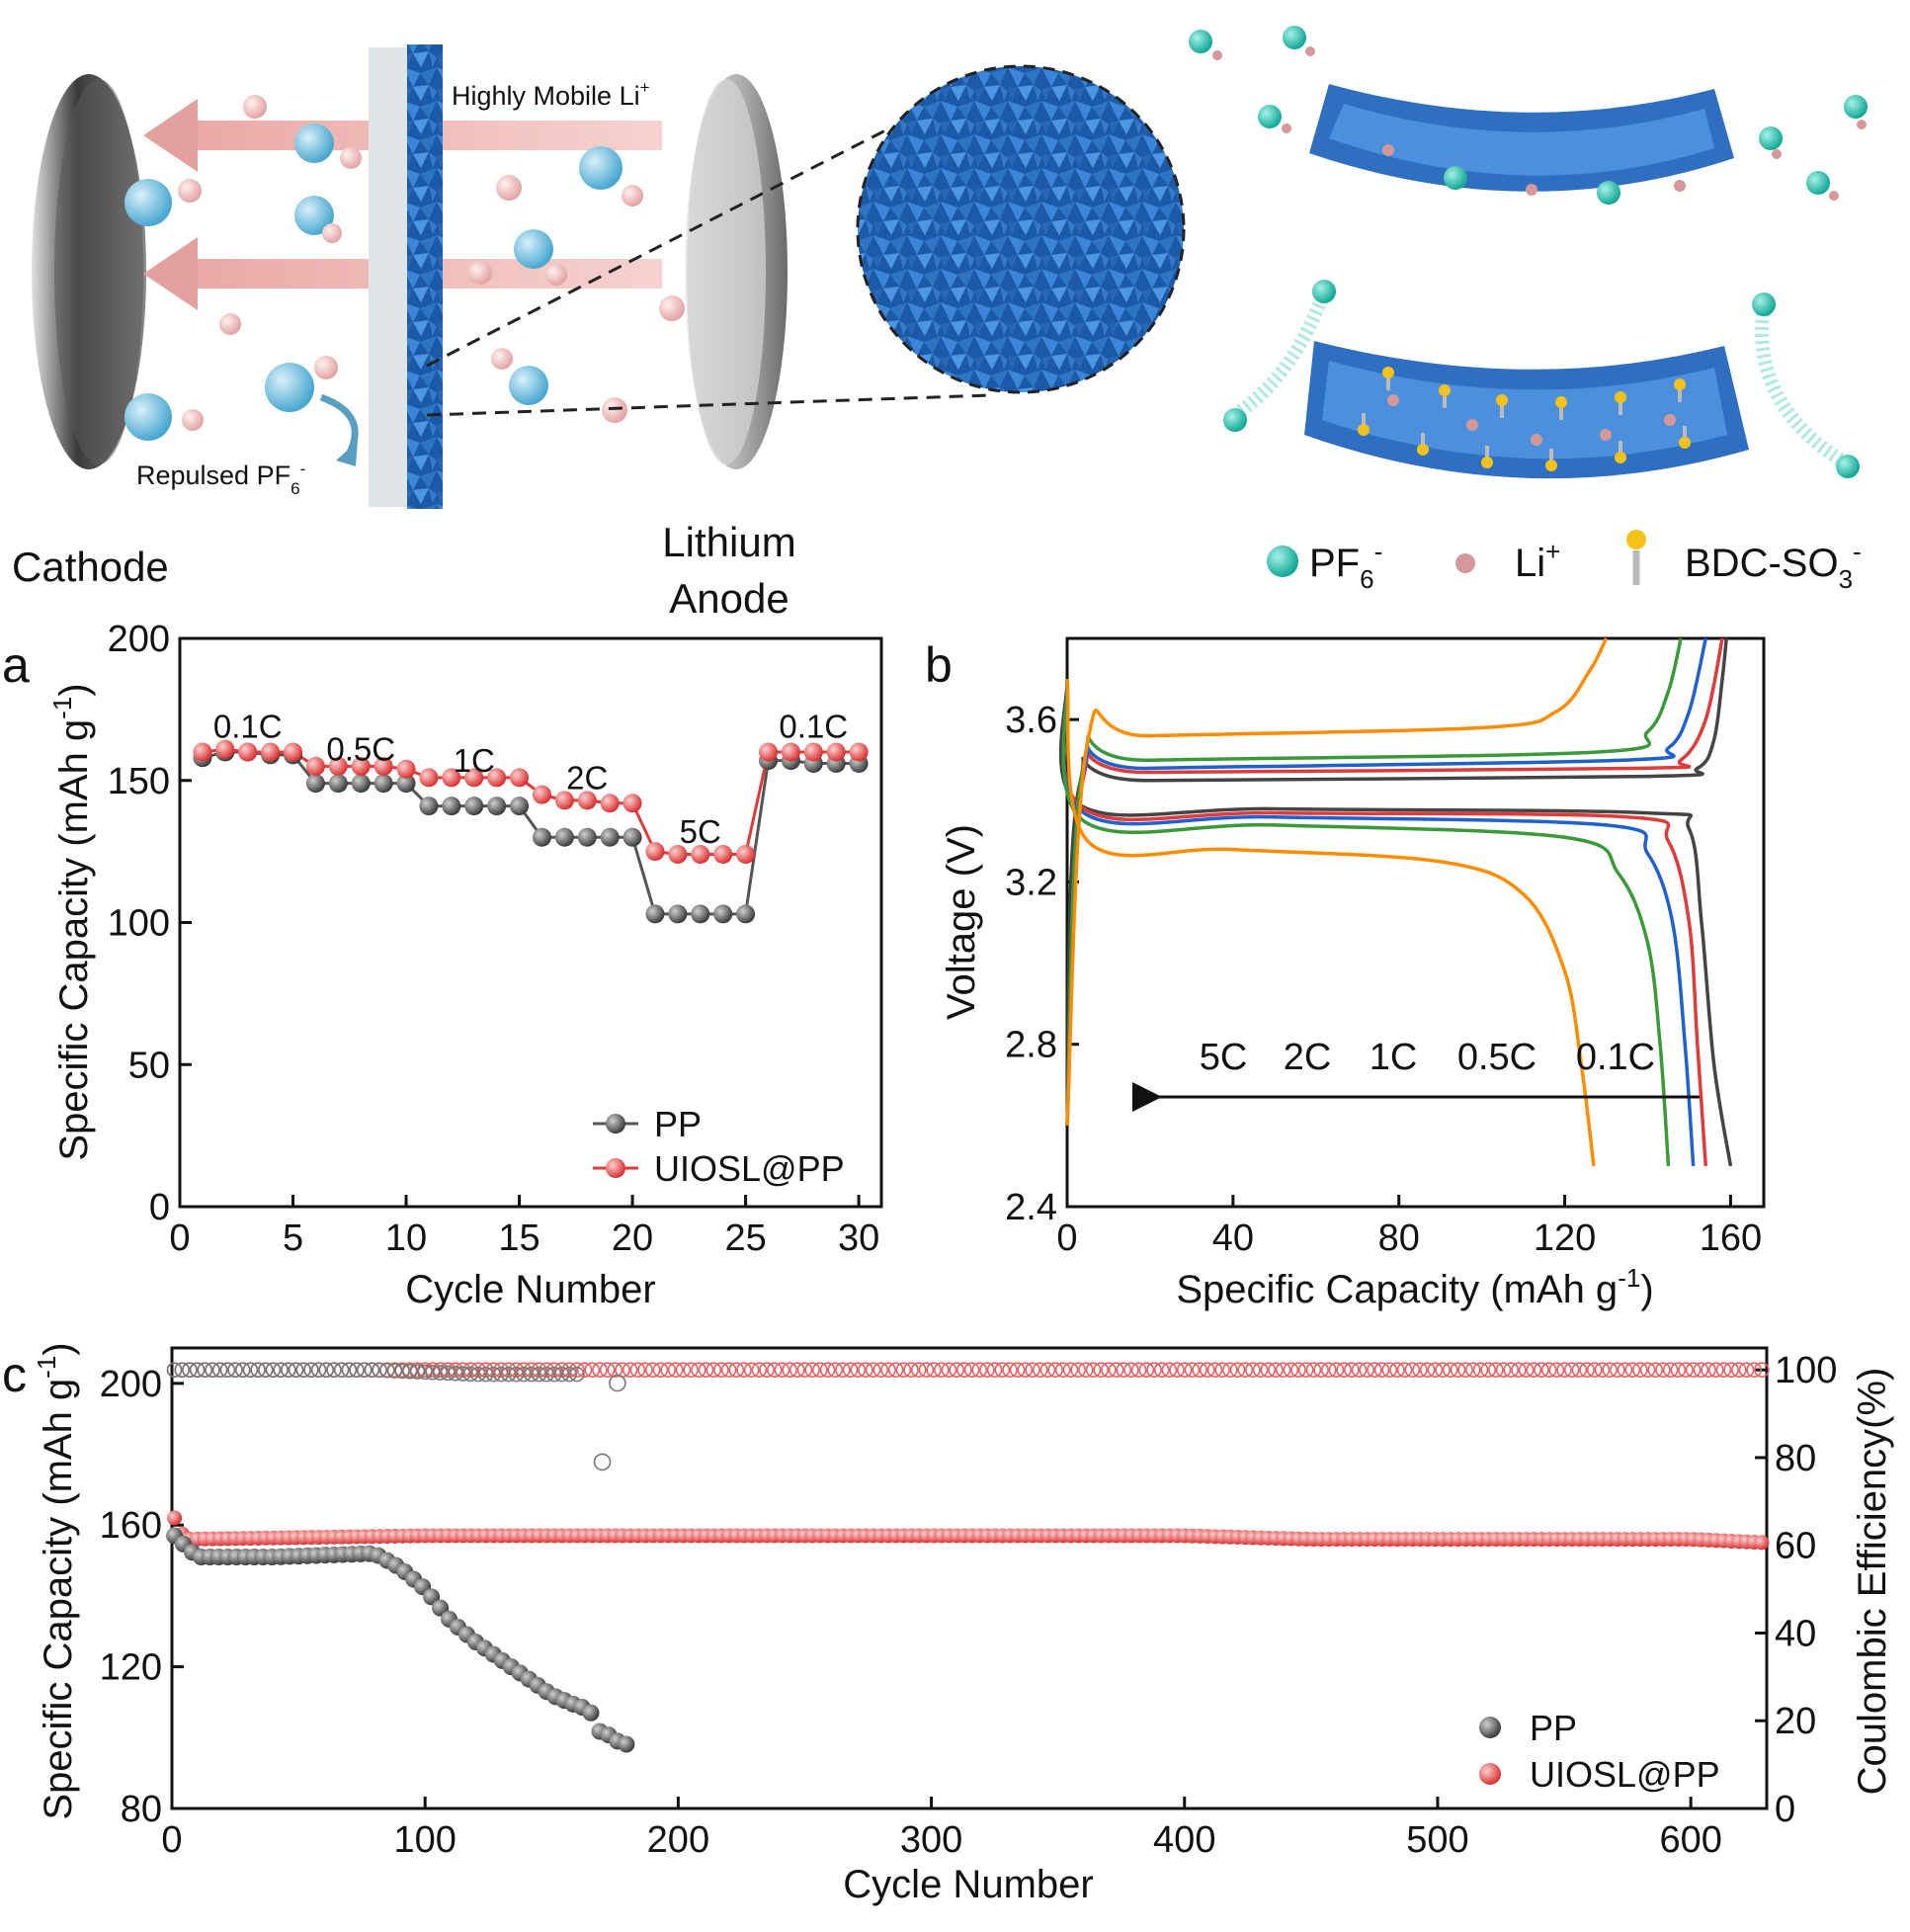  What do you see at coordinates (1795, 1633) in the screenshot?
I see `panel-c-y2tick-label: 40` at bounding box center [1795, 1633].